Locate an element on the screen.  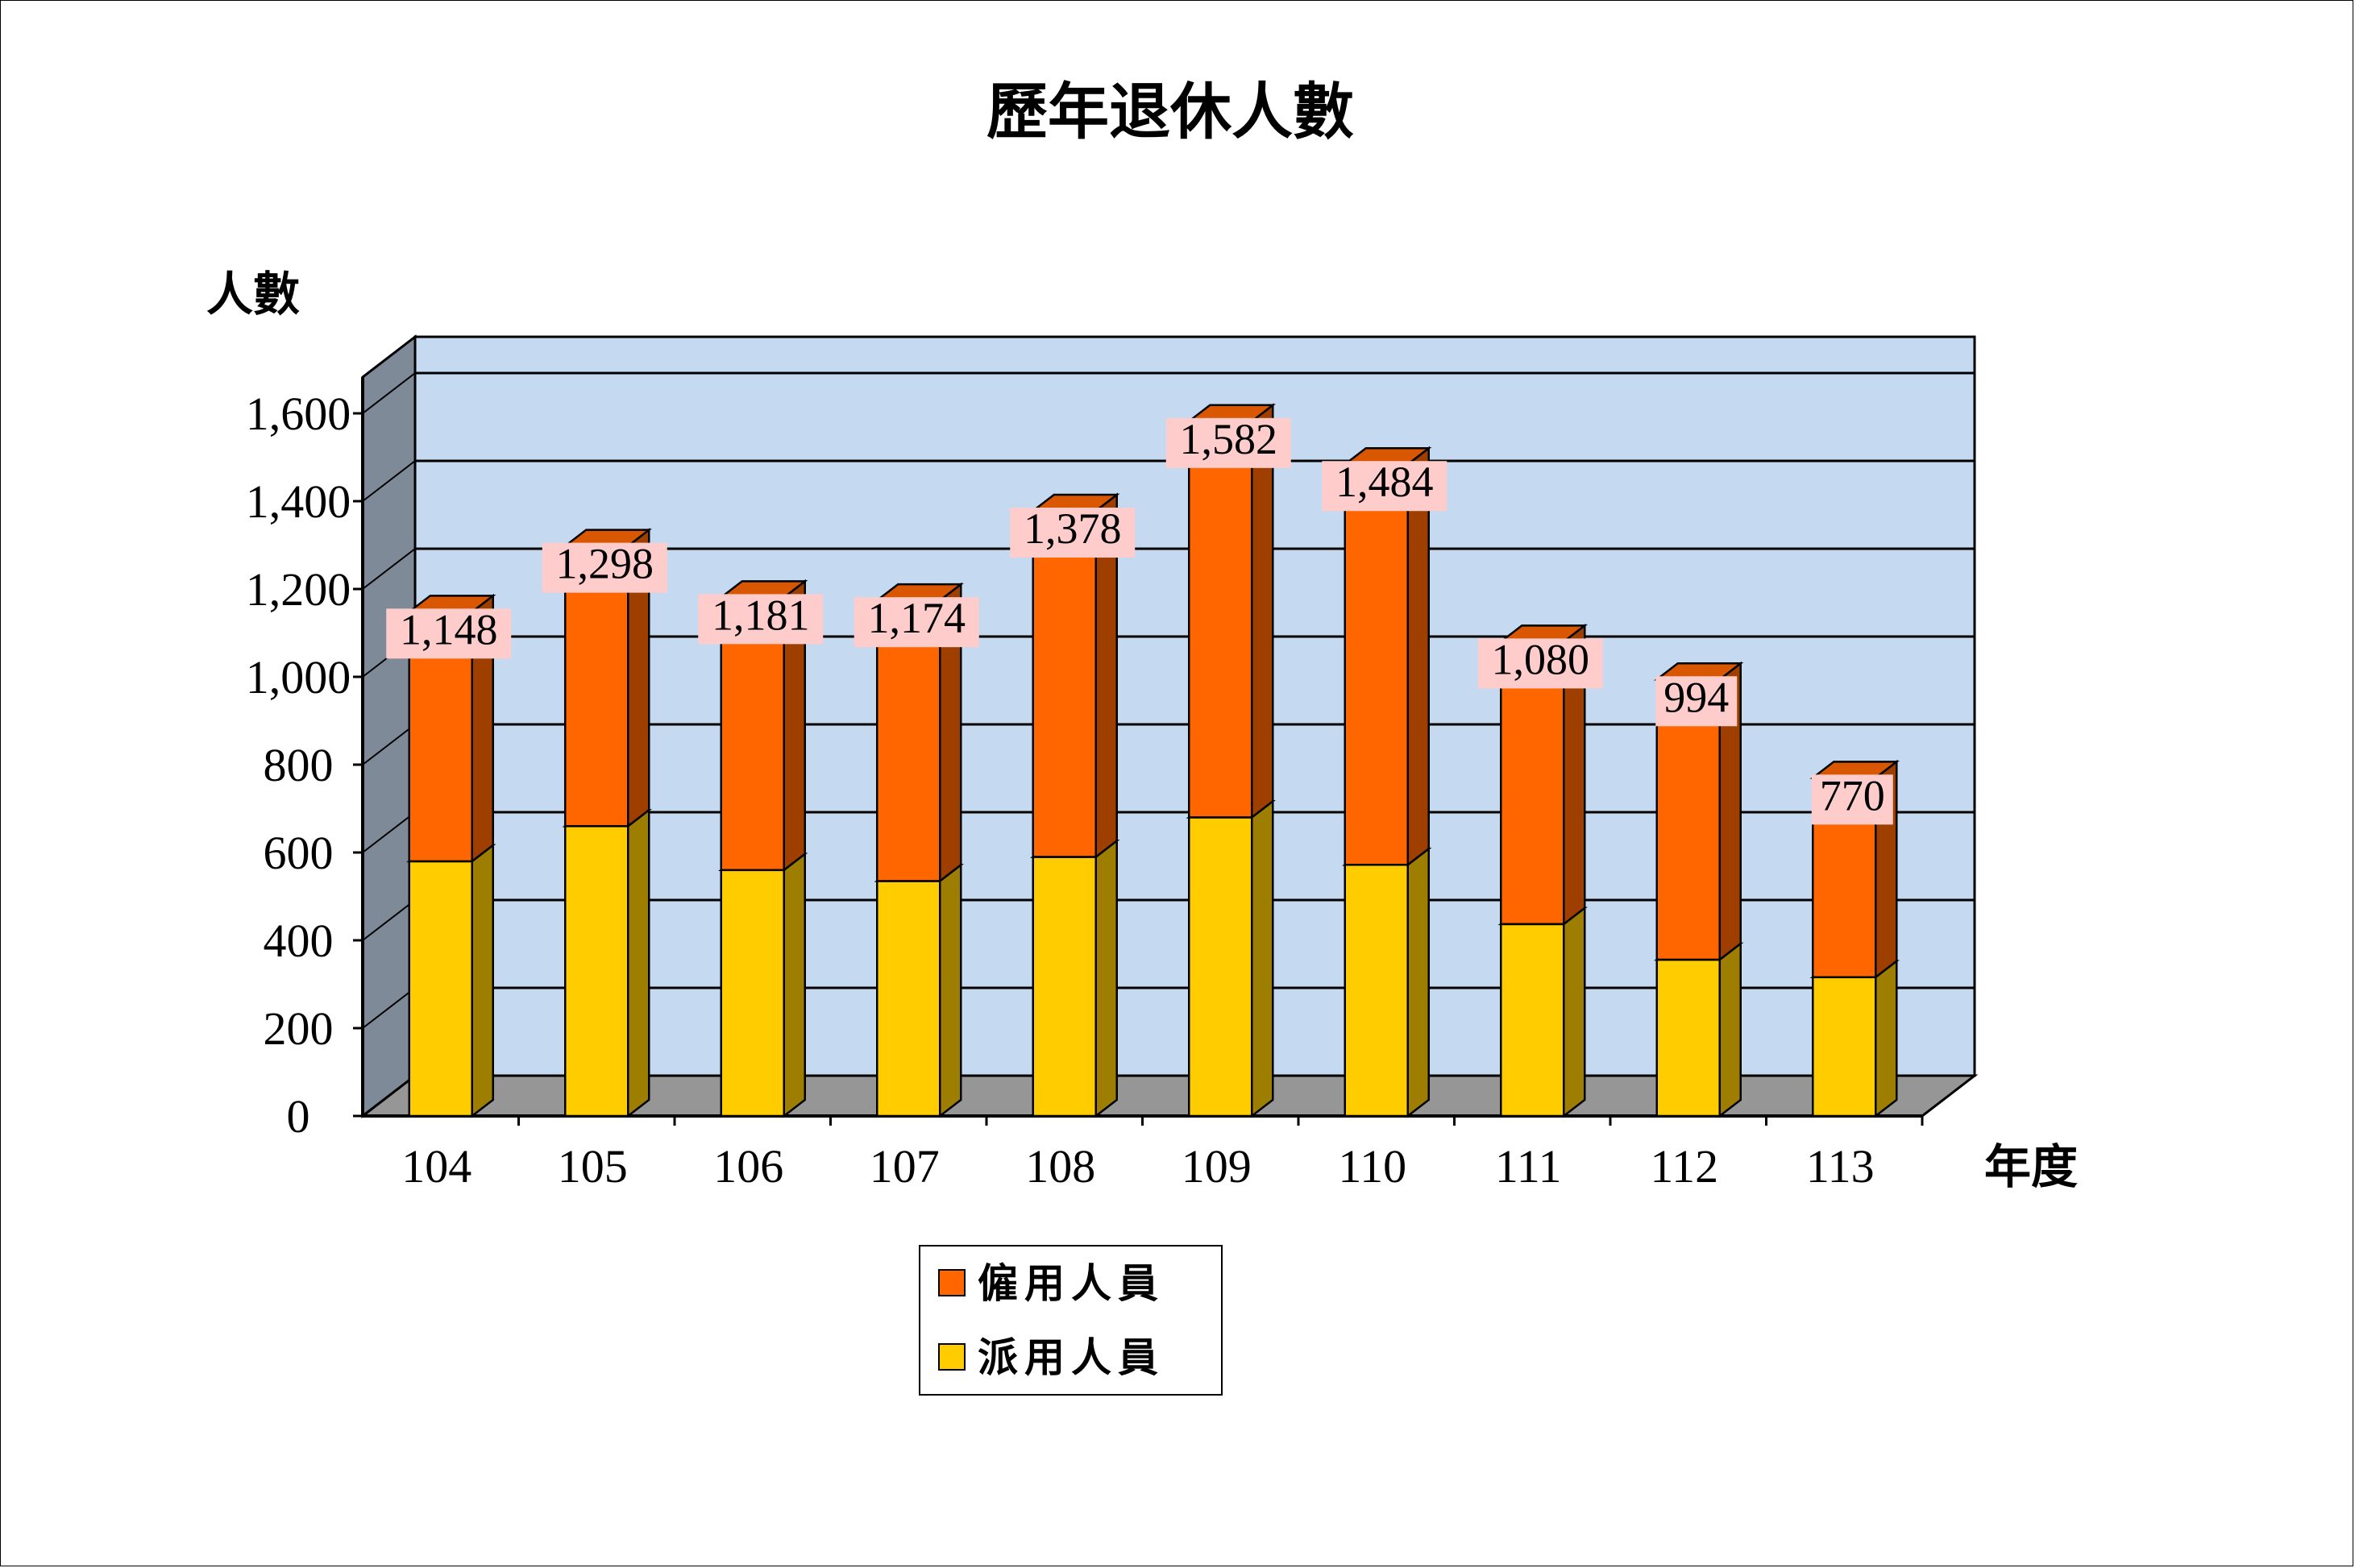
x-tick-label: 108 is located at coordinates (1060, 1166).